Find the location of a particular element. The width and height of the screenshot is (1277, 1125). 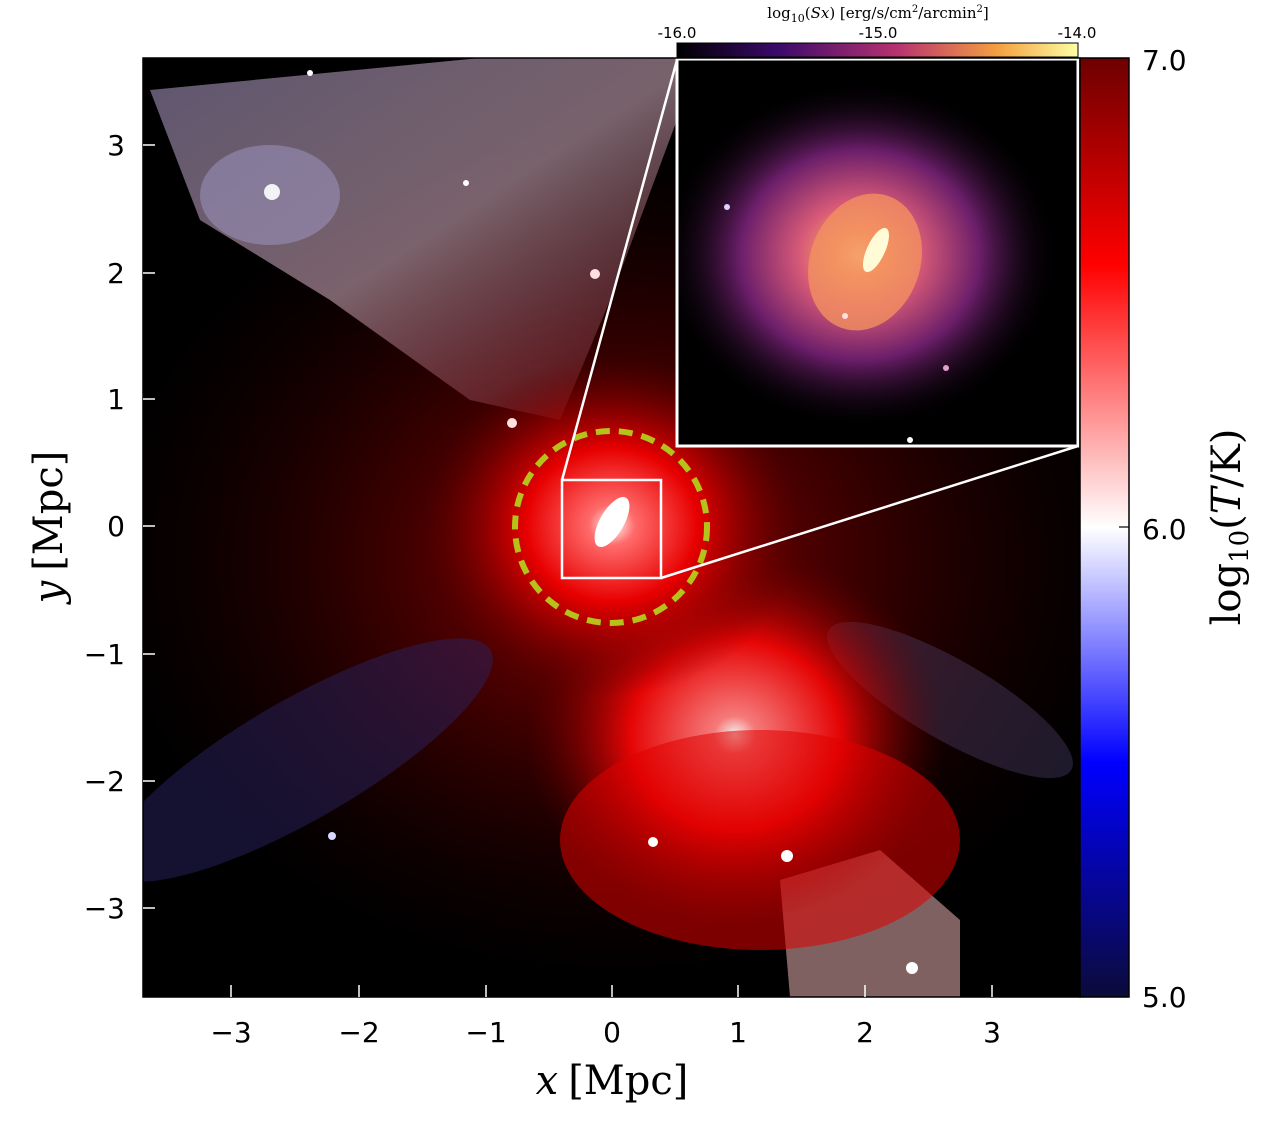

sx-cbar-title: log10(Sx) [erg/s/cm2/arcmin2] is located at coordinates (877, 14).